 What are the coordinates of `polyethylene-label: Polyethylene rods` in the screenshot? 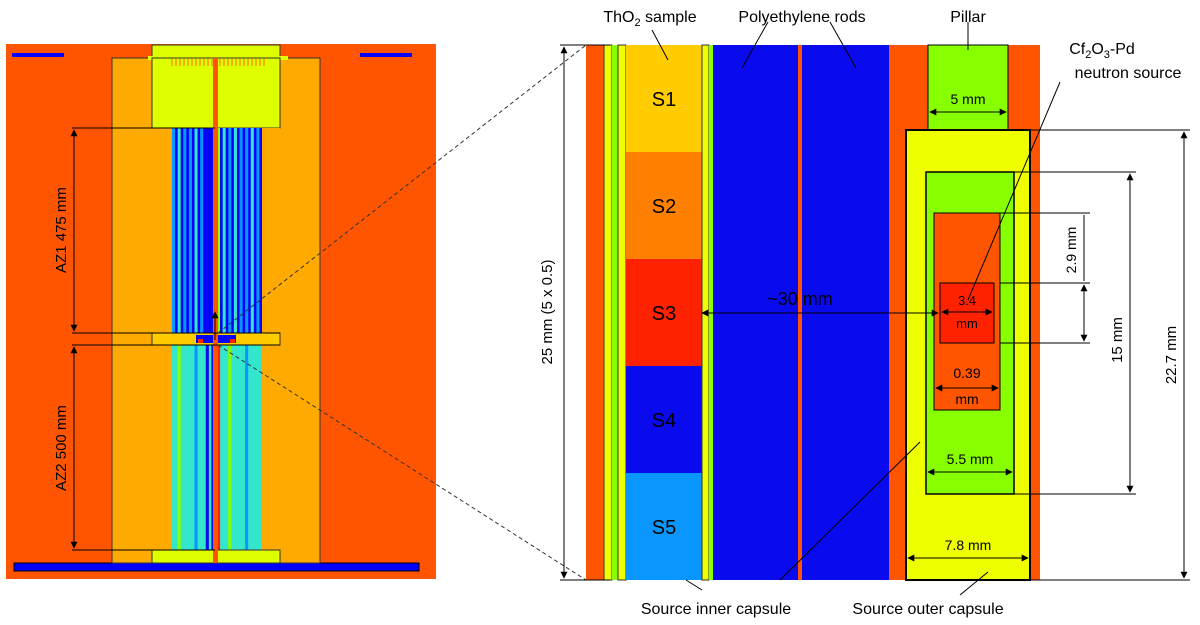 It's located at (801, 17).